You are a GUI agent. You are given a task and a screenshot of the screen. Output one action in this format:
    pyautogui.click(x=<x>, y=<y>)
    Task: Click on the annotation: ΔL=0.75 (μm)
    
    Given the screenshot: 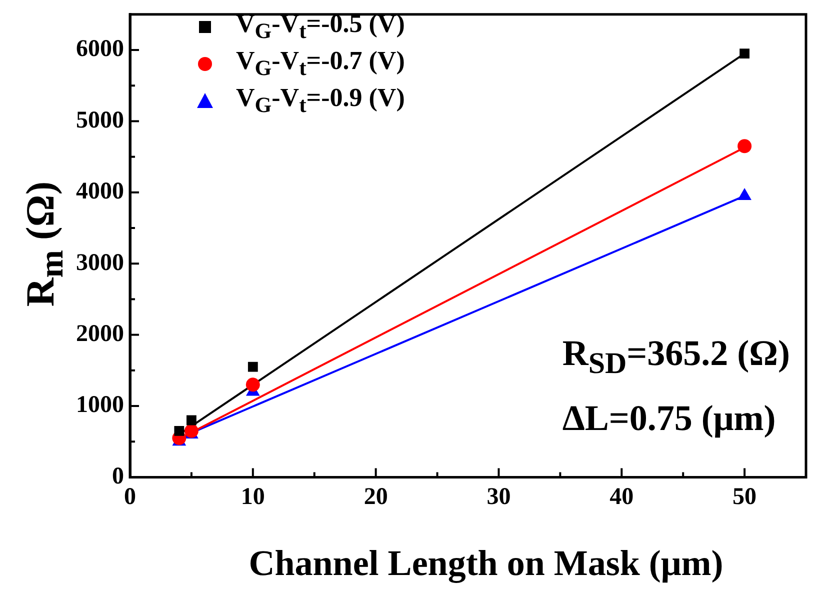 What is the action you would take?
    pyautogui.click(x=669, y=418)
    